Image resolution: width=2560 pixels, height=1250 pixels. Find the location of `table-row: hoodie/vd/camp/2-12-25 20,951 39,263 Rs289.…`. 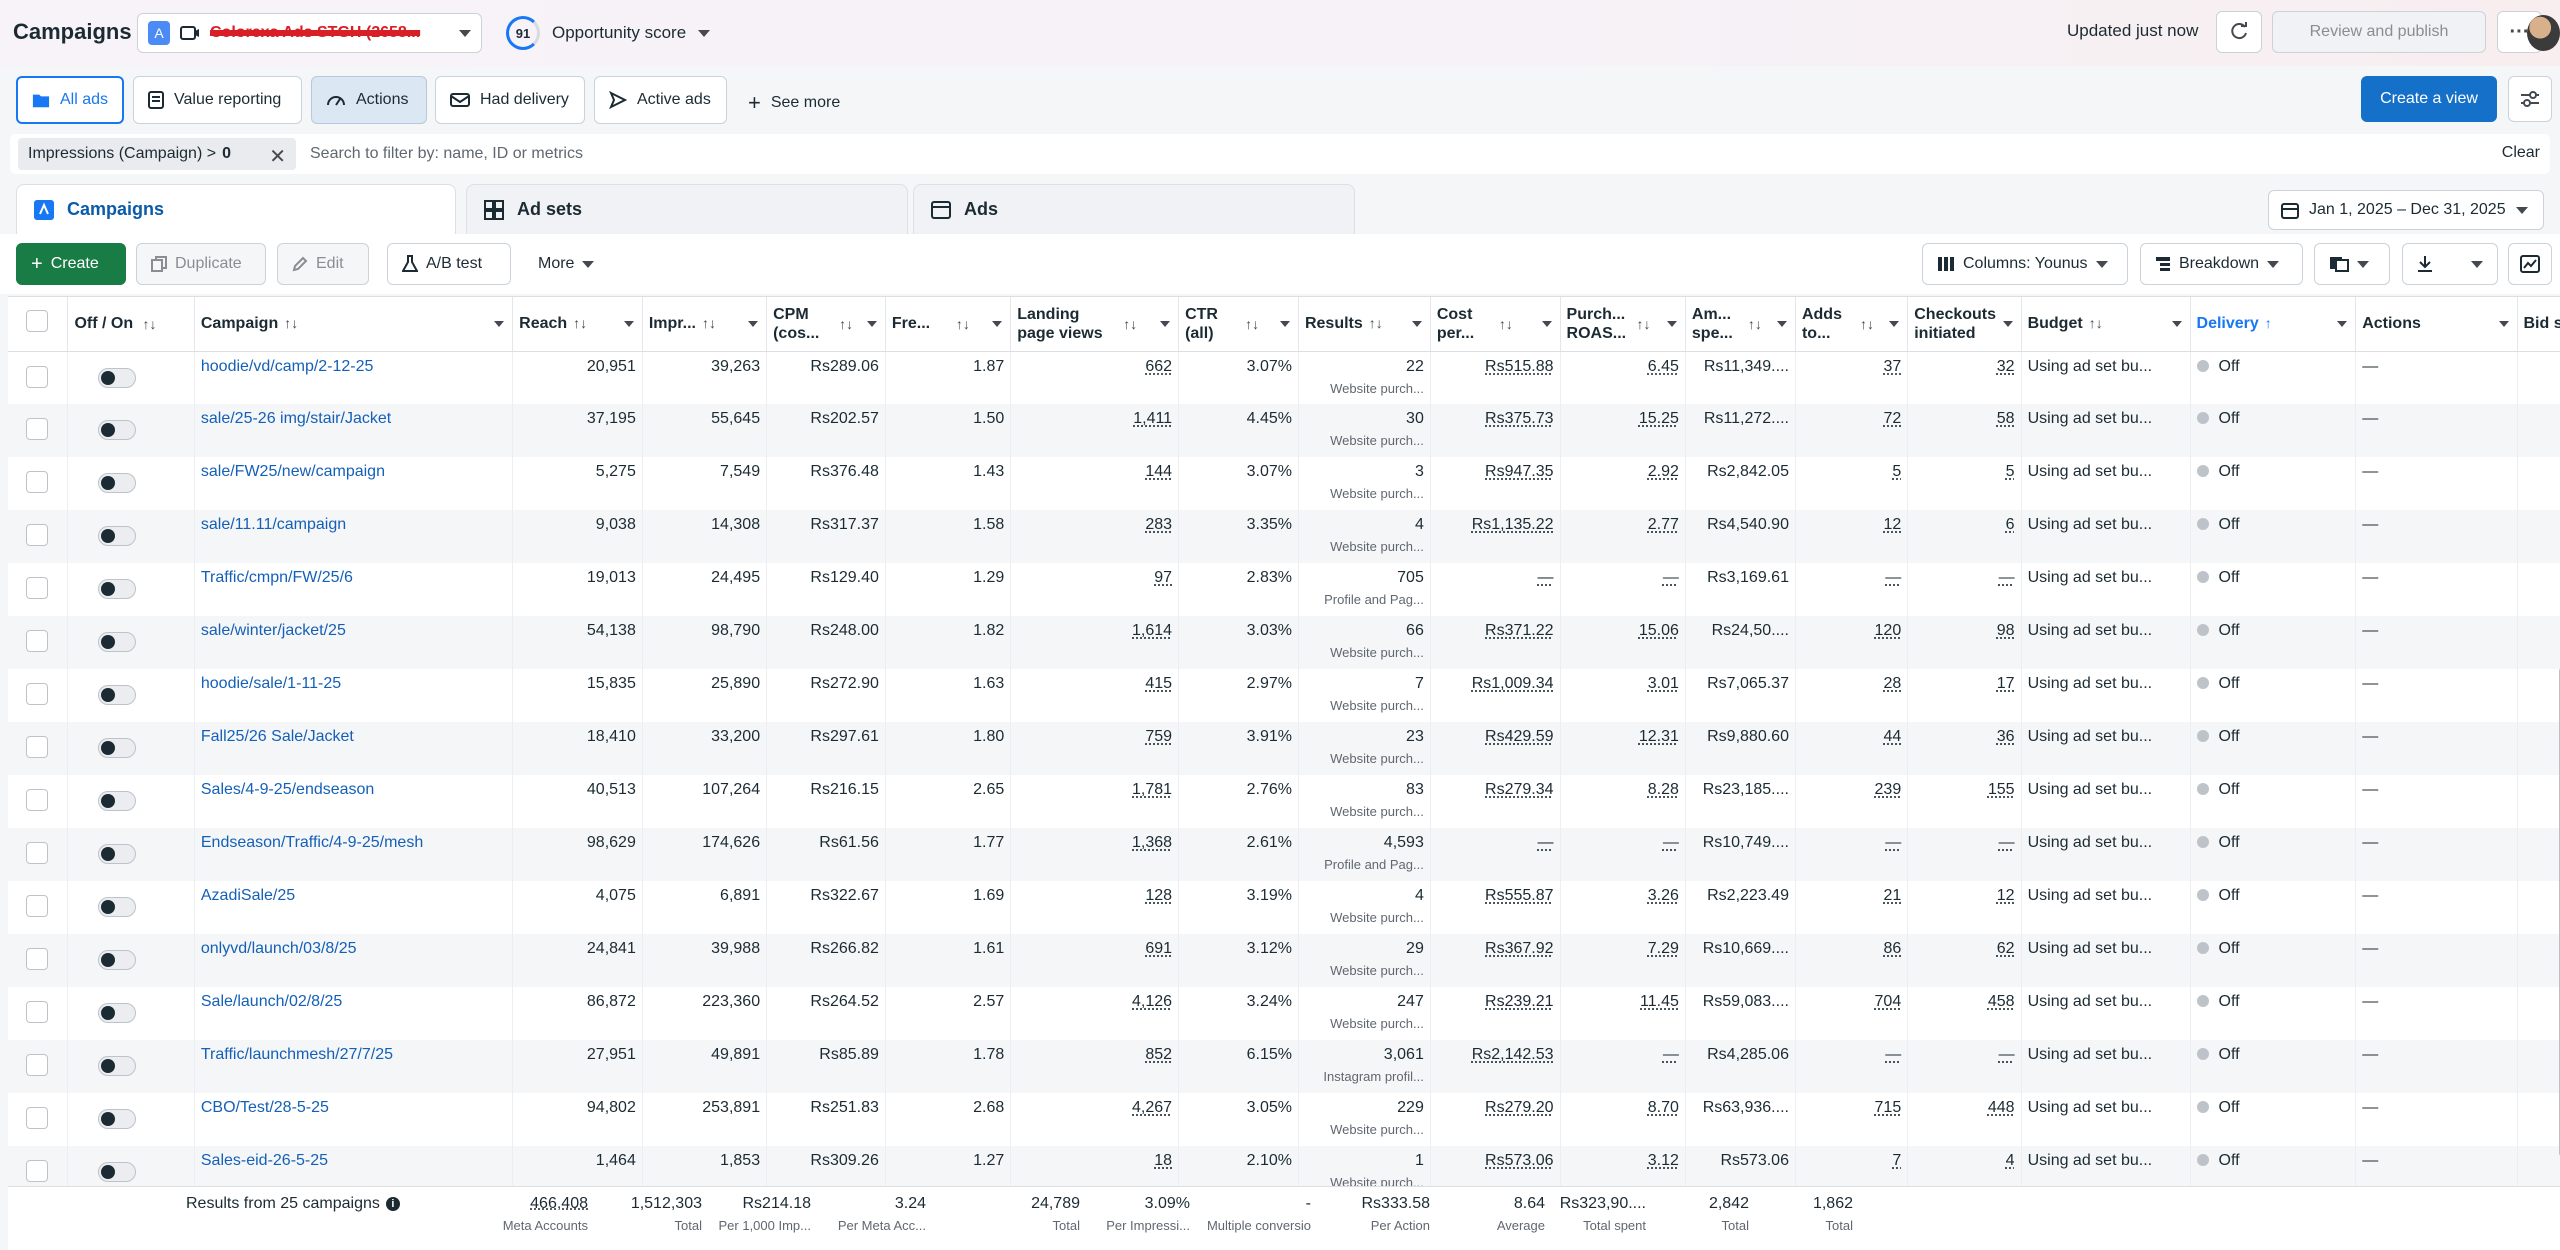

table-row: hoodie/vd/camp/2-12-25 20,951 39,263 Rs289.… is located at coordinates (1284, 377).